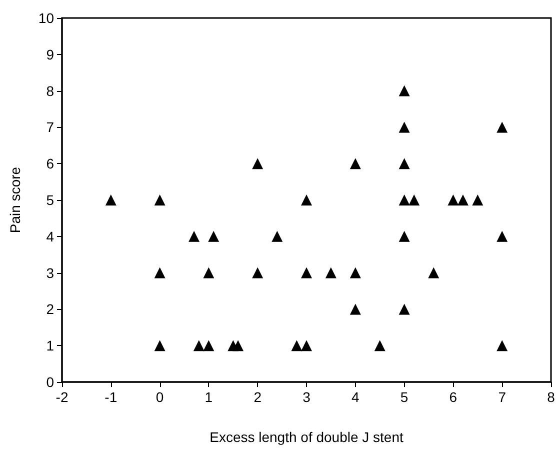 The height and width of the screenshot is (468, 559). I want to click on y-tick-label: 4, so click(50, 236).